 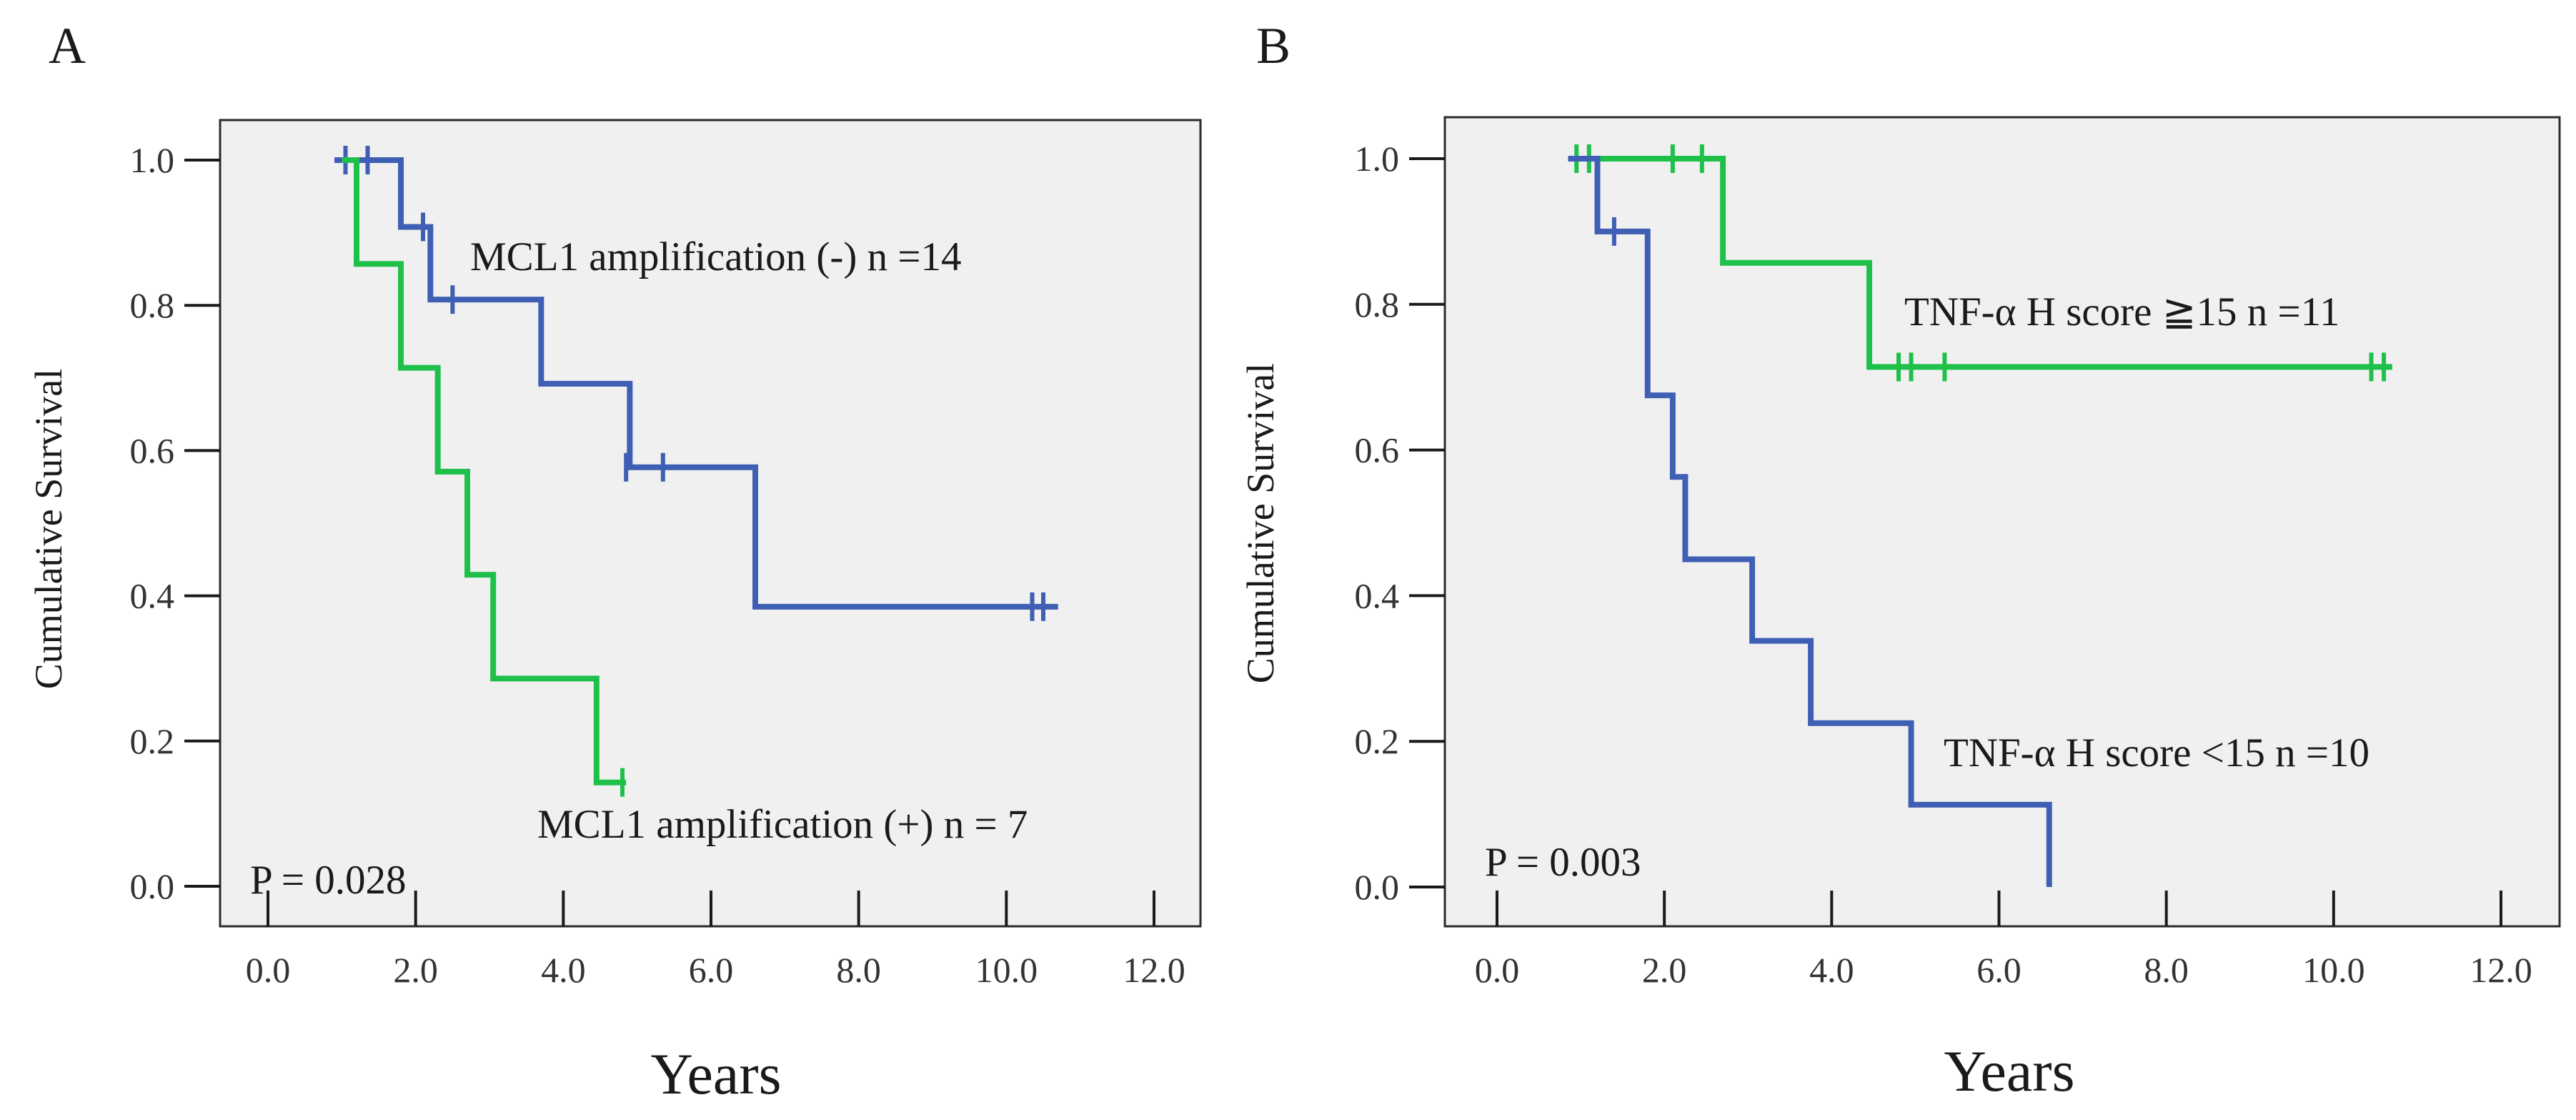 I want to click on panel-b-y-tick-label-0: 0.0, so click(x=1377, y=887).